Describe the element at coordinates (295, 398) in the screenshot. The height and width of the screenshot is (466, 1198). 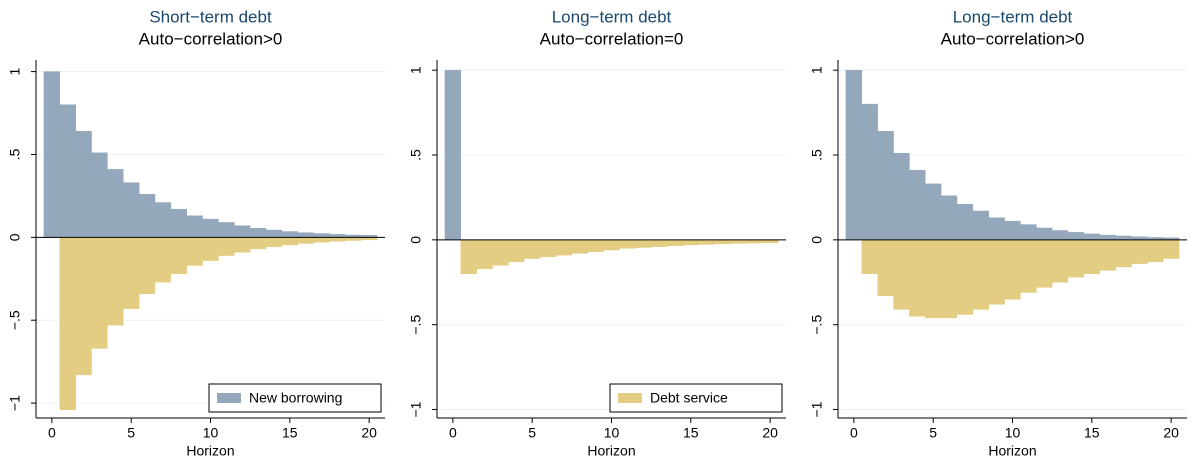
I see `legend-label: New borrowing` at that location.